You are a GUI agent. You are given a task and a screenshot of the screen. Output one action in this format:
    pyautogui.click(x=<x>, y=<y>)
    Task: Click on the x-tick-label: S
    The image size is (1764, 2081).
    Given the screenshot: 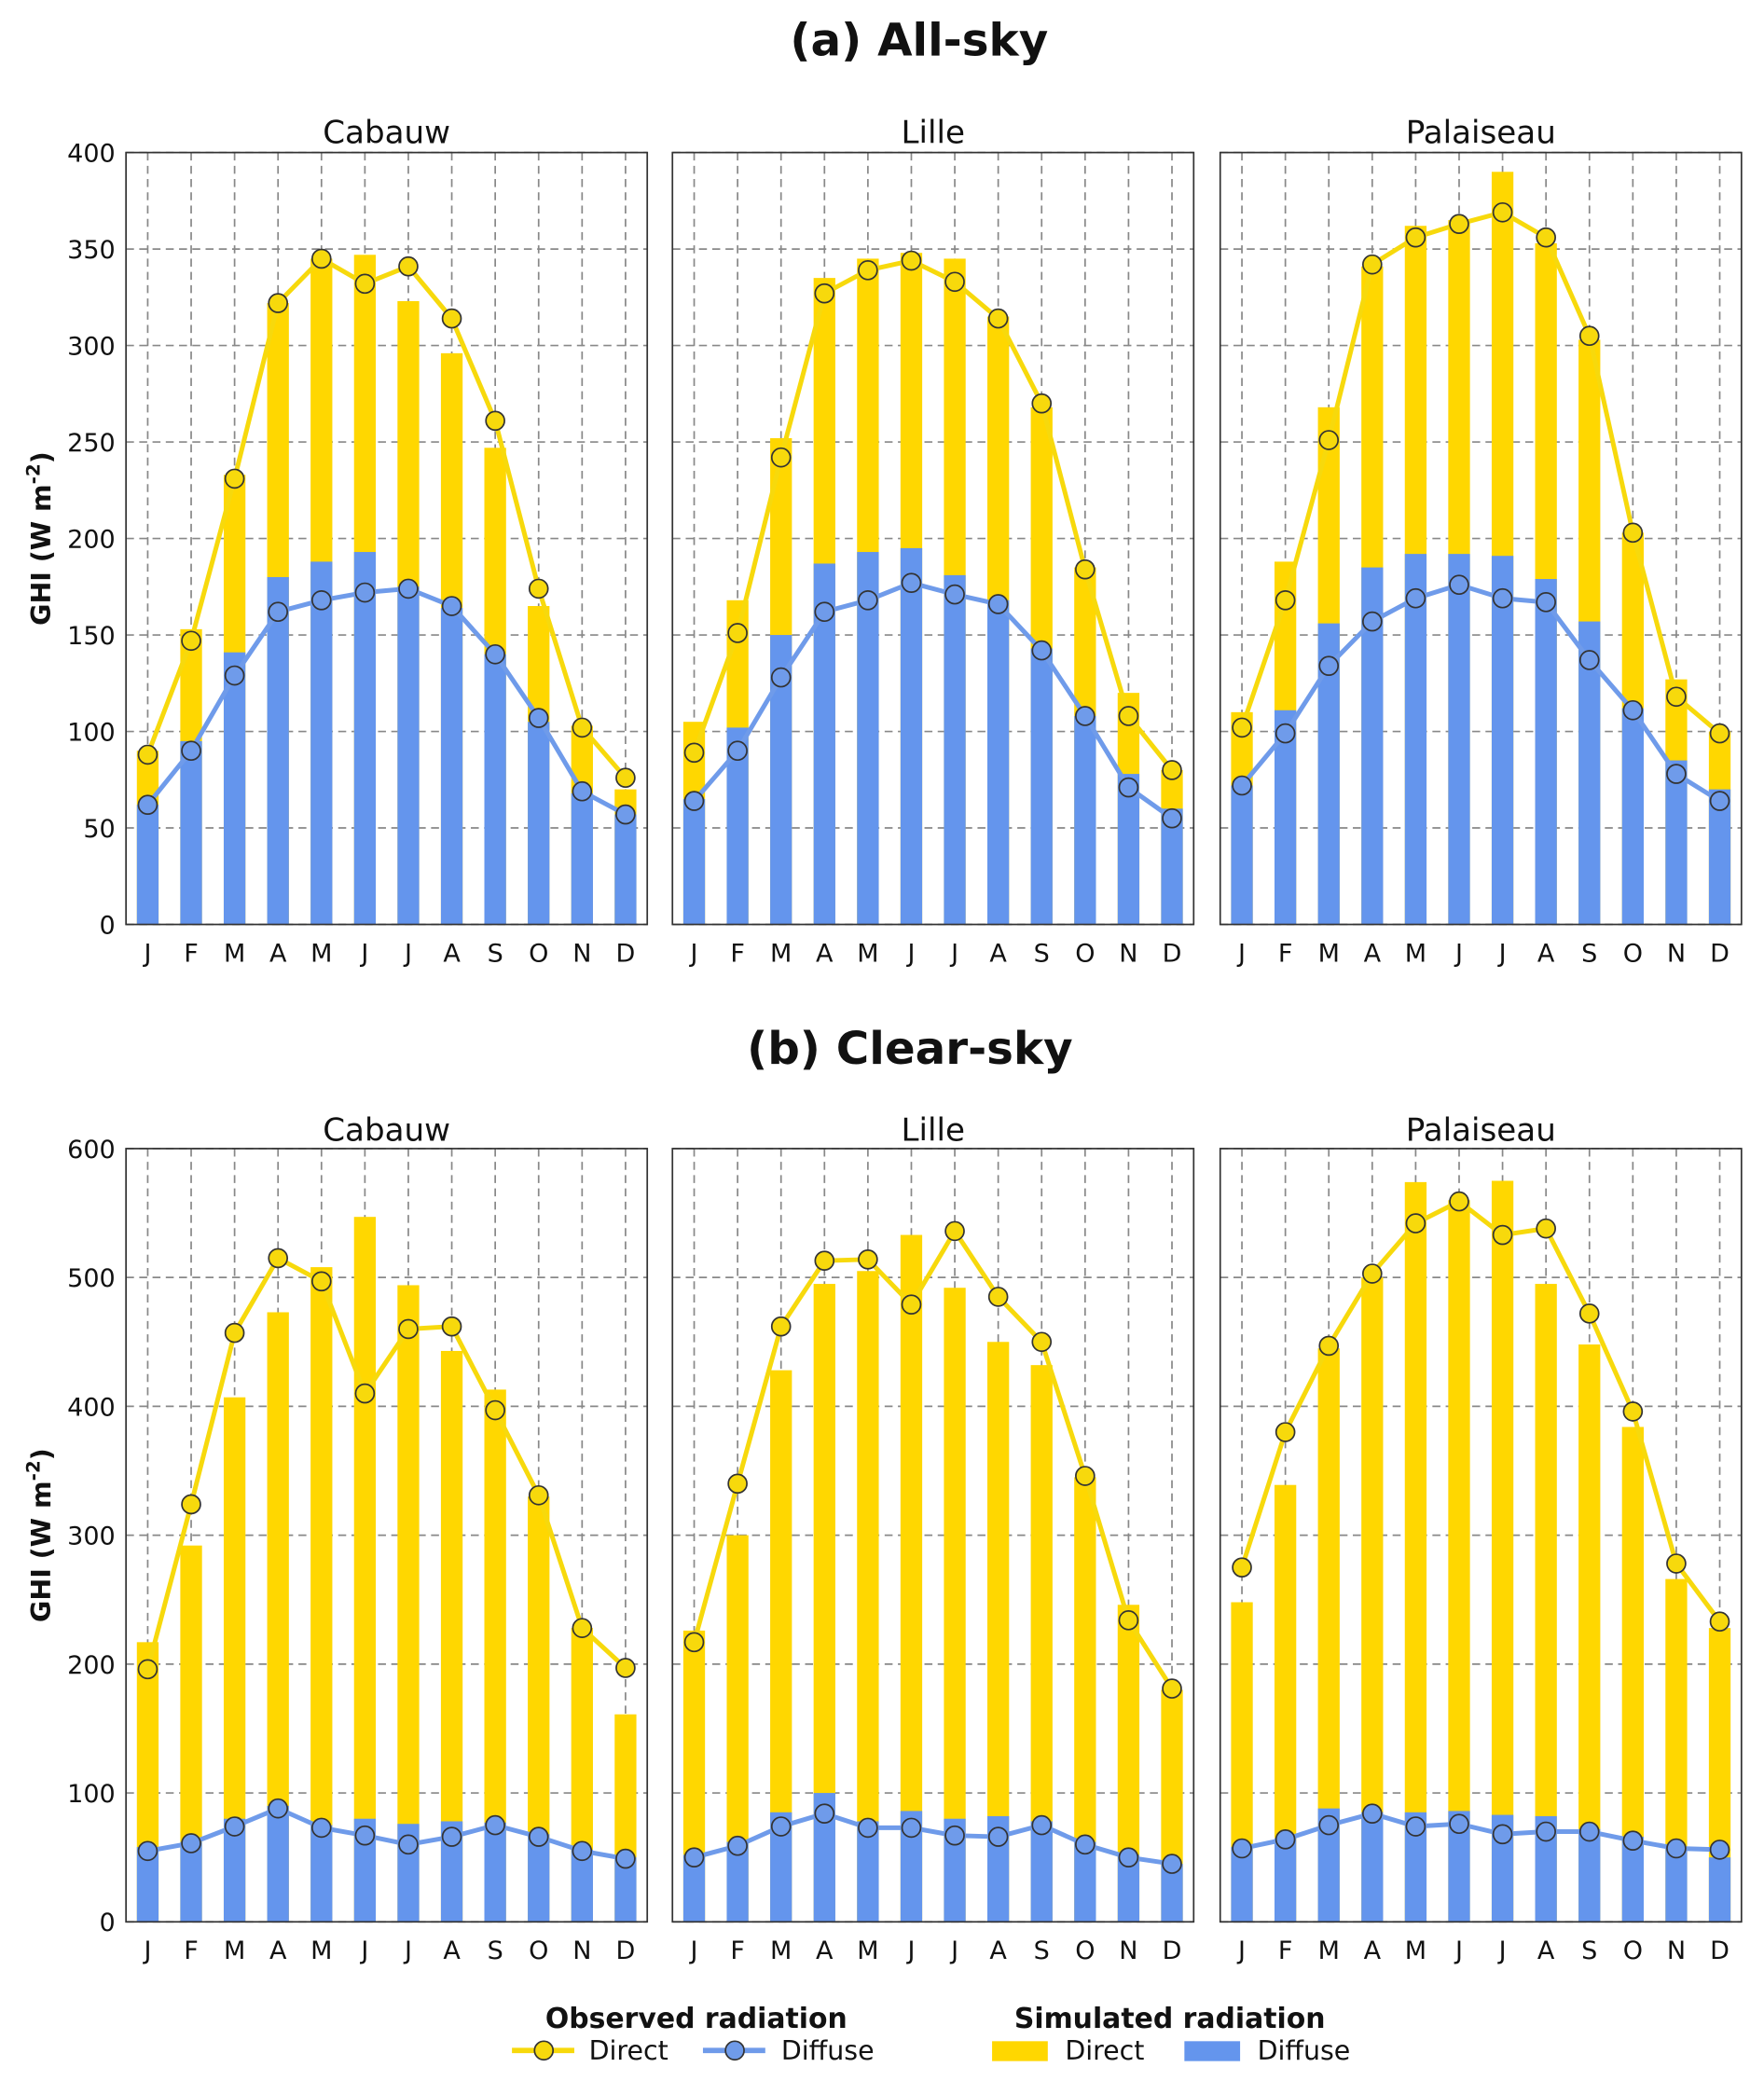 What is the action you would take?
    pyautogui.click(x=1589, y=953)
    